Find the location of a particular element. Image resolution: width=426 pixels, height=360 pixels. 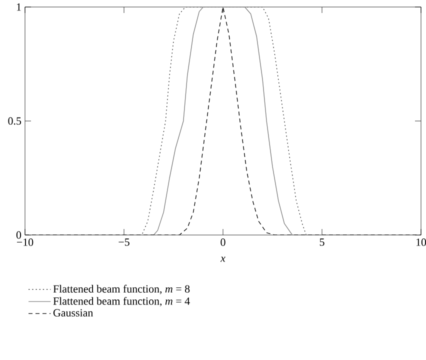

x-tick-label: 10 is located at coordinates (421, 242).